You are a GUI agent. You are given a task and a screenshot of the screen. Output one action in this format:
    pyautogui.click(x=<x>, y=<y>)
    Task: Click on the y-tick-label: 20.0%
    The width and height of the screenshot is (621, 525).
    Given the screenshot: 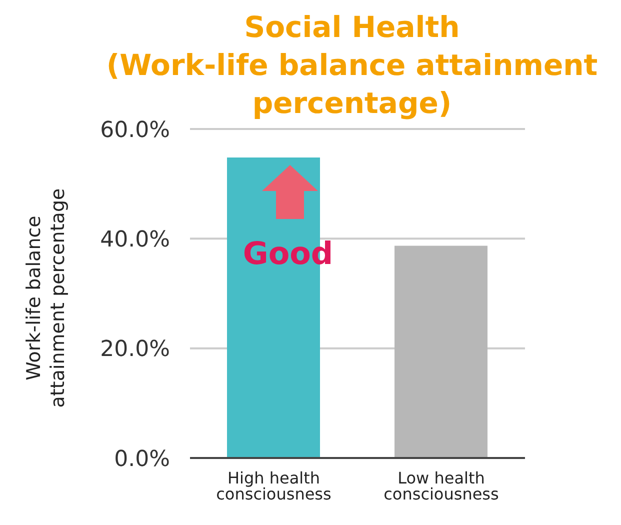 What is the action you would take?
    pyautogui.click(x=135, y=349)
    